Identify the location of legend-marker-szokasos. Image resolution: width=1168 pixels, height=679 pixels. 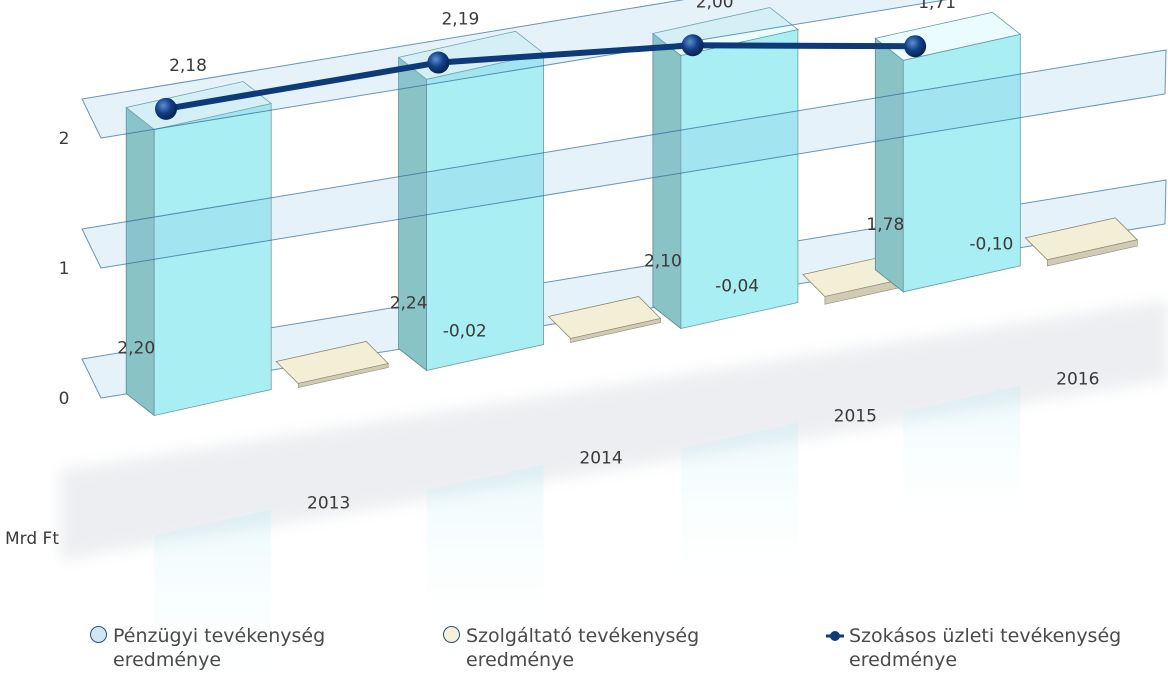
(835, 636).